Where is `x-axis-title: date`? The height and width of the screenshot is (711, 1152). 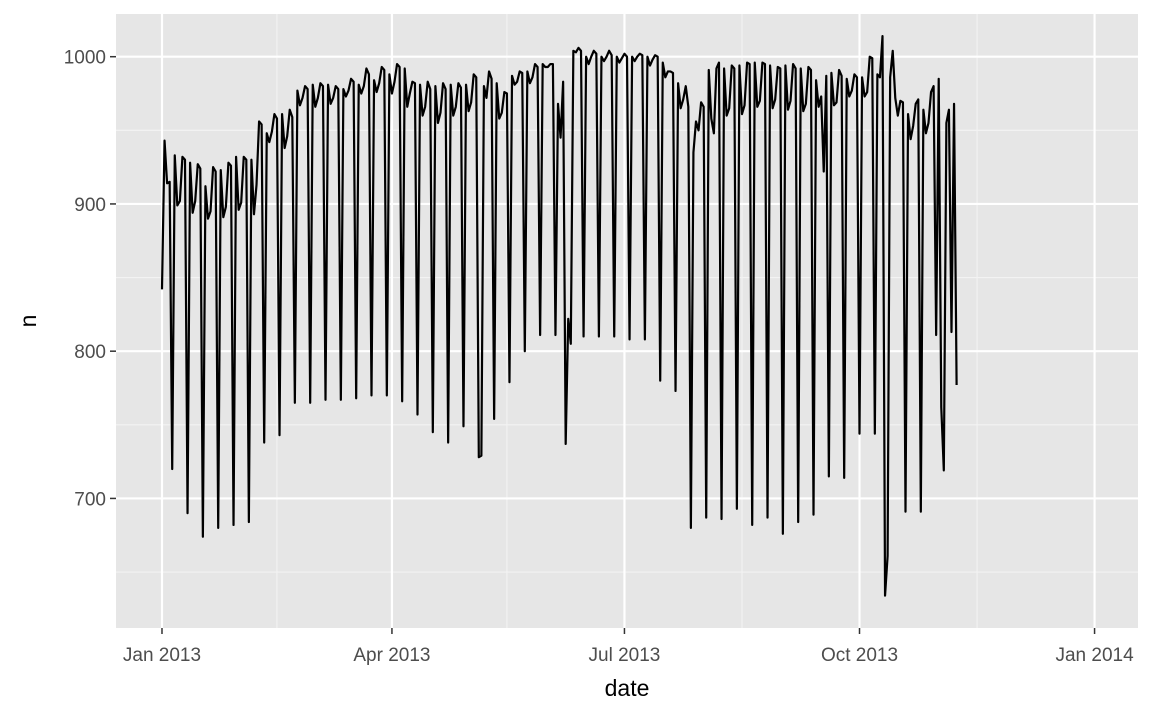 x-axis-title: date is located at coordinates (627, 688).